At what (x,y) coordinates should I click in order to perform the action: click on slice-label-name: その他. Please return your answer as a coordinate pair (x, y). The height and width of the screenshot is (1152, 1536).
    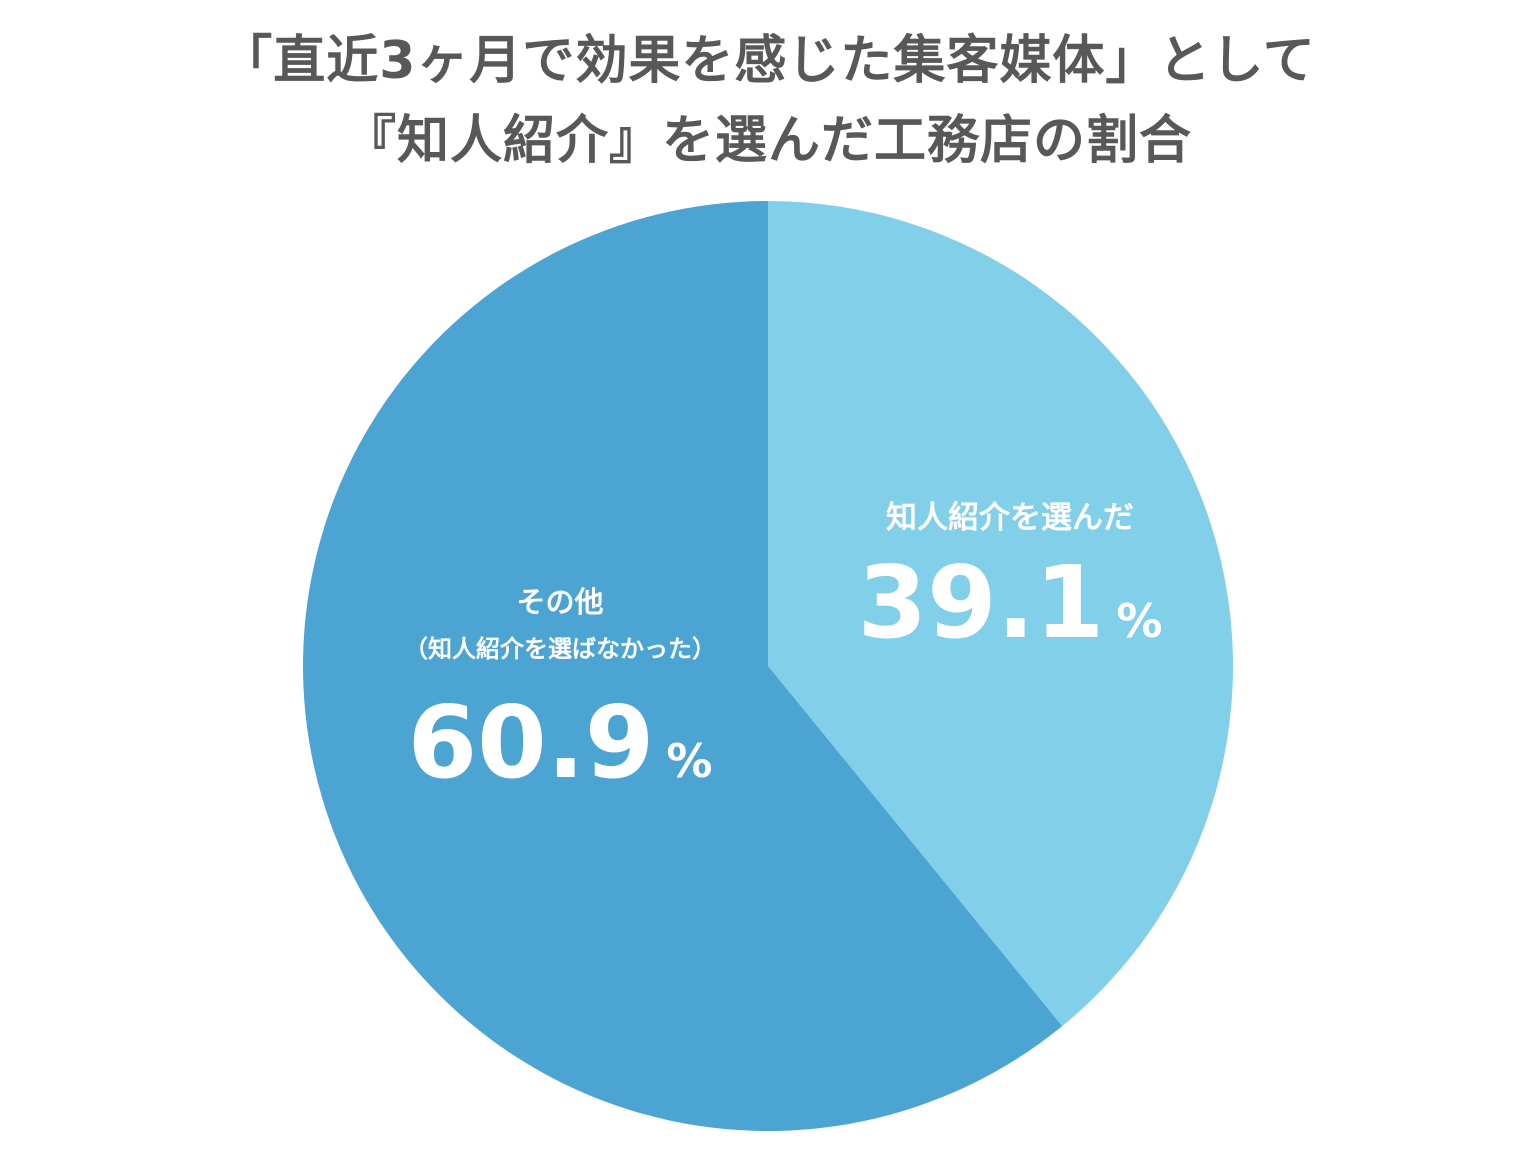
    Looking at the image, I should click on (559, 602).